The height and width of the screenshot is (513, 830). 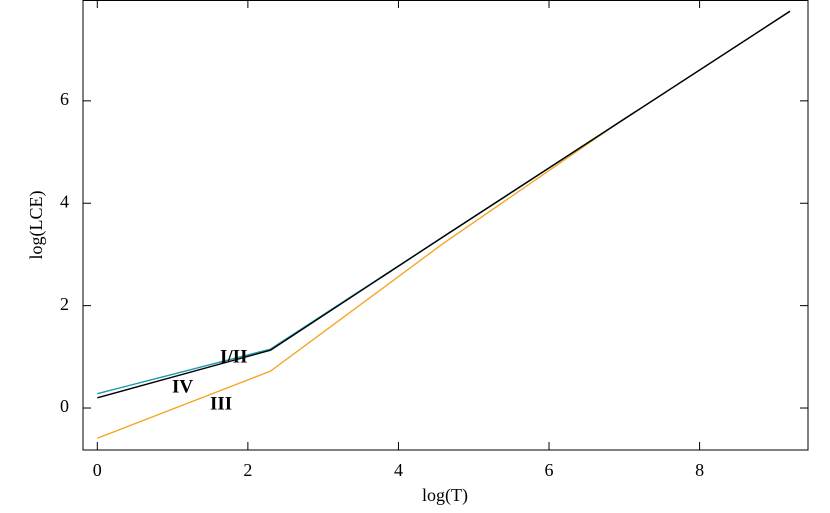 What do you see at coordinates (36, 225) in the screenshot?
I see `y-axis-label: log(LCE)` at bounding box center [36, 225].